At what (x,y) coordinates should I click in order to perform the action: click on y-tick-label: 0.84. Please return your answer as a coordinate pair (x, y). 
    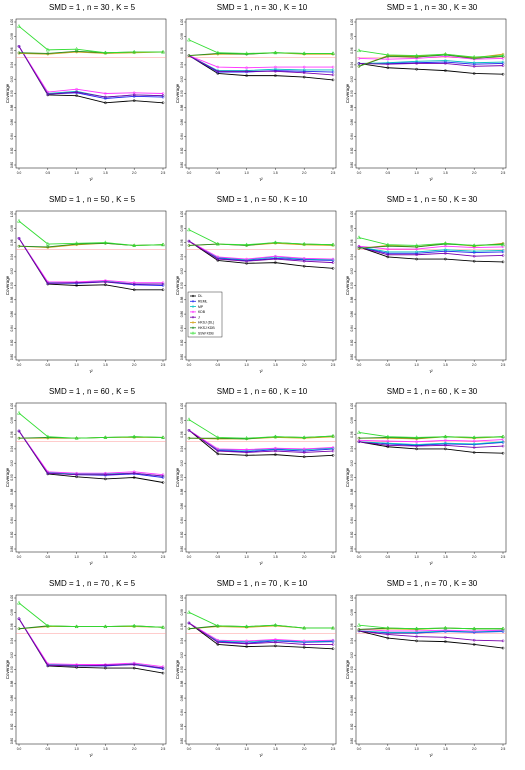
    Looking at the image, I should click on (352, 328).